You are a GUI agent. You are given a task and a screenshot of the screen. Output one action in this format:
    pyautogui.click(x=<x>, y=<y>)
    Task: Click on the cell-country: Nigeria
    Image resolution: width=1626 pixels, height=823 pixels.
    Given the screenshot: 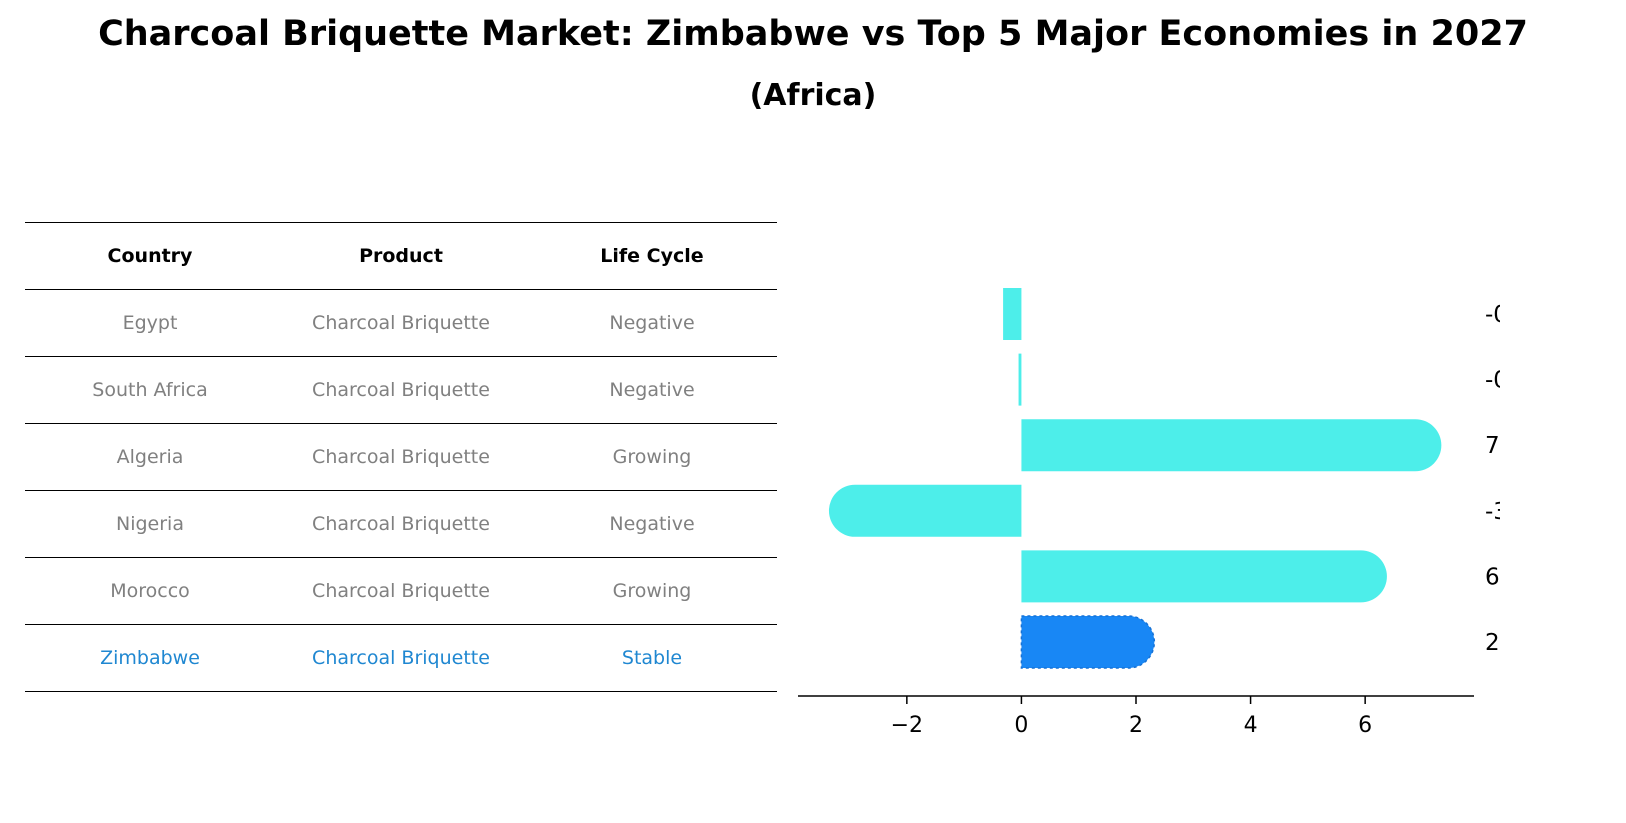 What is the action you would take?
    pyautogui.click(x=150, y=524)
    